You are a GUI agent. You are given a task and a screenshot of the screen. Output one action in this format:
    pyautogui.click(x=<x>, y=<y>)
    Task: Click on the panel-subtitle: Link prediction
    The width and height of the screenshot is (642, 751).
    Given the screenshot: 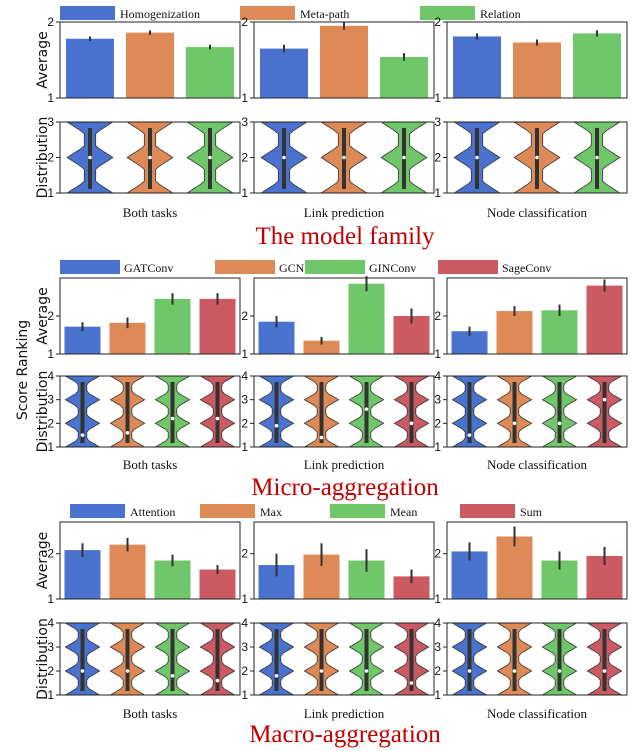 What is the action you would take?
    pyautogui.click(x=344, y=464)
    